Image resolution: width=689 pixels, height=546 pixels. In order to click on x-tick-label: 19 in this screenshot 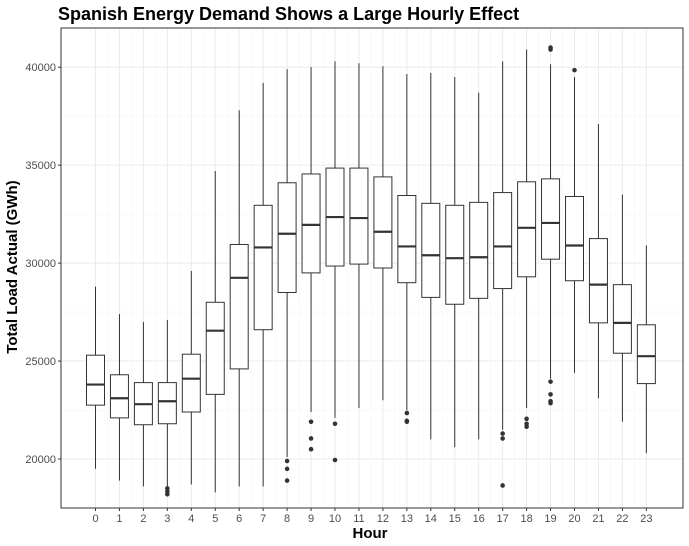, I will do `click(550, 519)`.